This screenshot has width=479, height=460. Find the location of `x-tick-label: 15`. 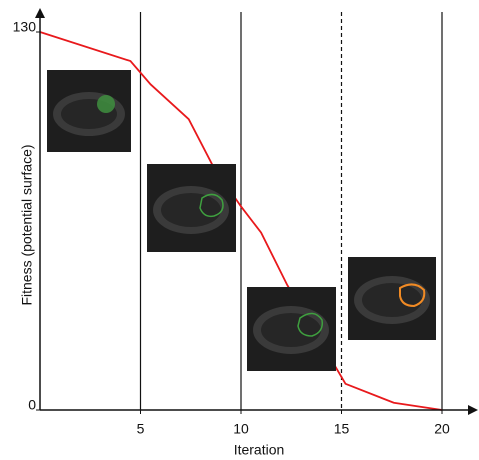

x-tick-label: 15 is located at coordinates (342, 429).